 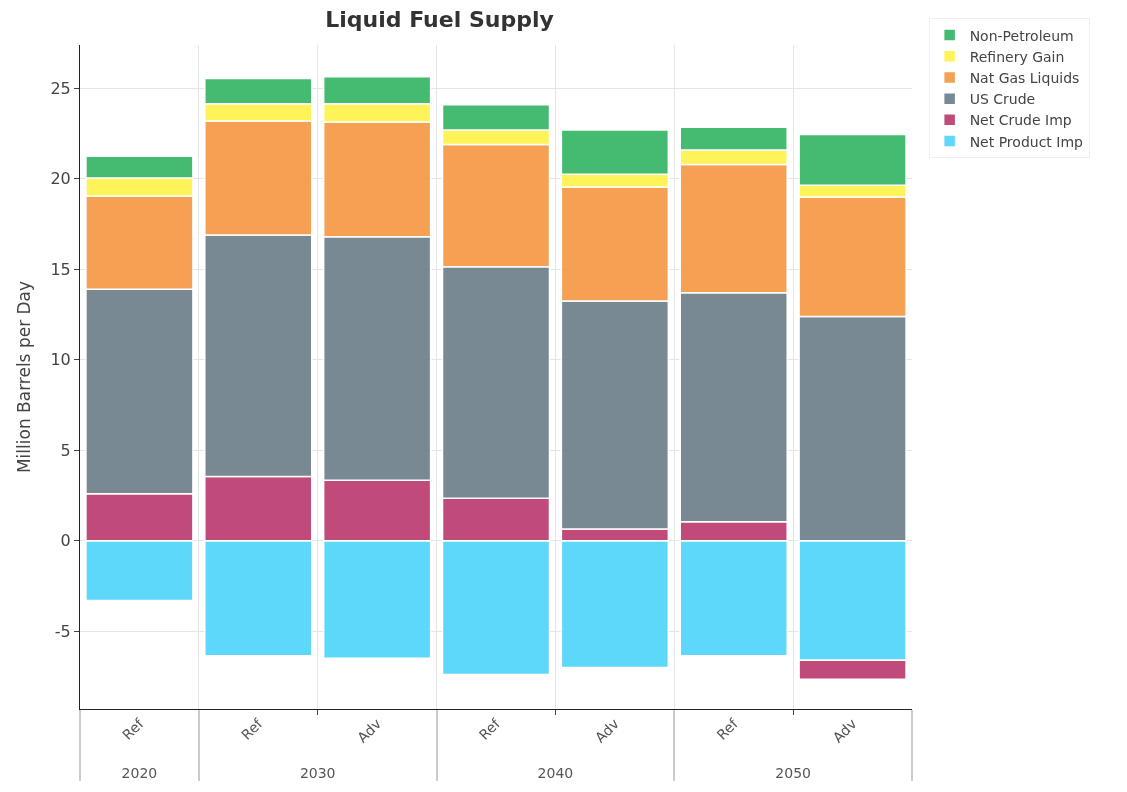 I want to click on legend-label: Nat Gas Liquids, so click(x=1024, y=77).